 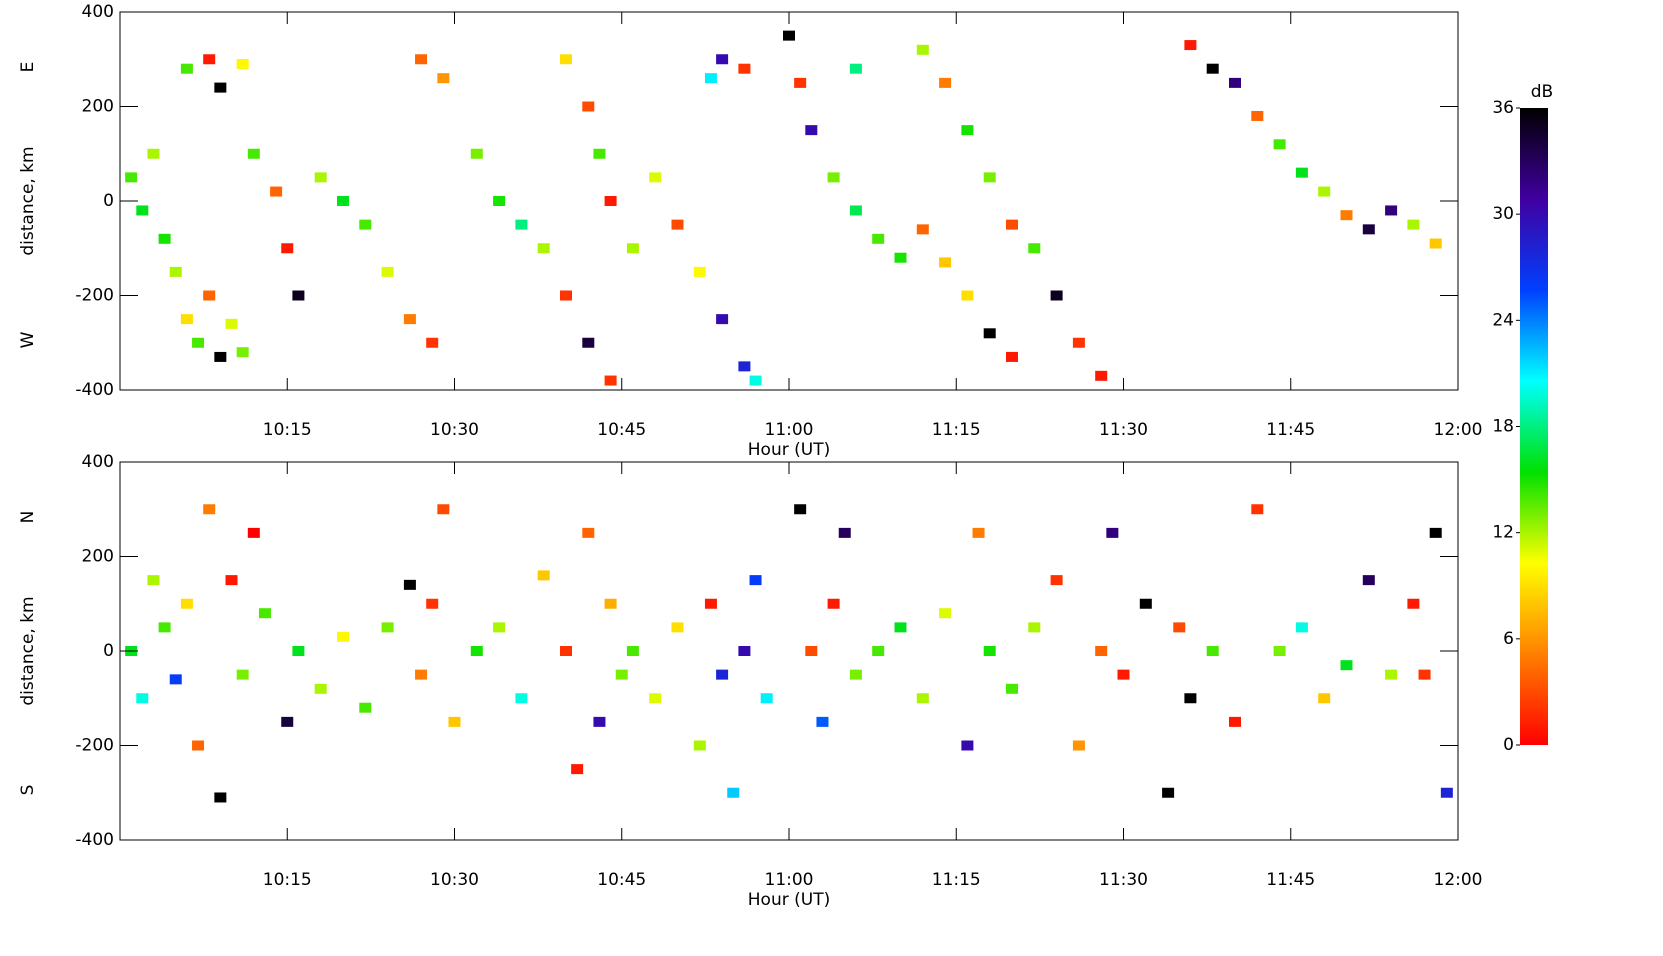 I want to click on x-tick-label: 10:30, so click(x=454, y=430).